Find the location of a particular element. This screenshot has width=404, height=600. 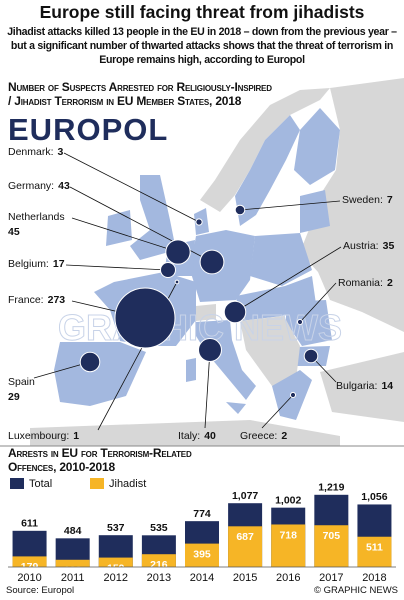

balkans is located at coordinates (270, 351).